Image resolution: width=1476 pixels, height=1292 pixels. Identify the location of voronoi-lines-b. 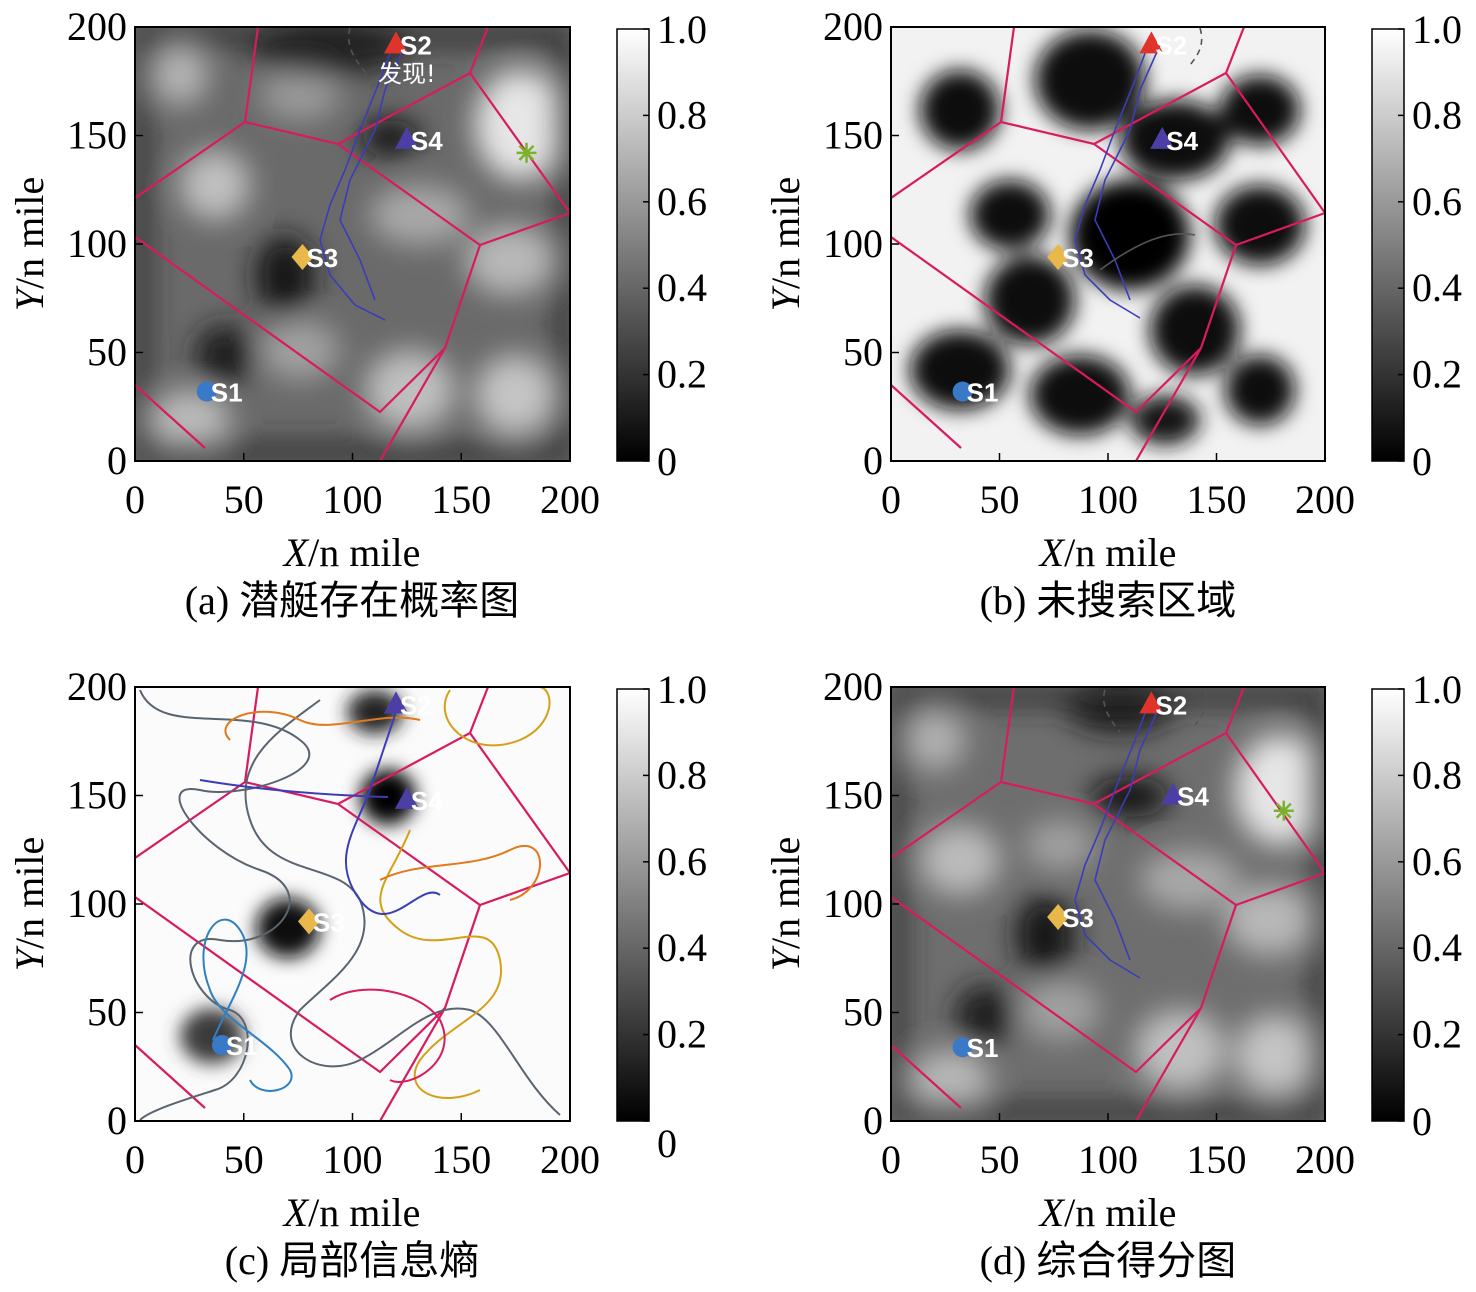
(1108, 244).